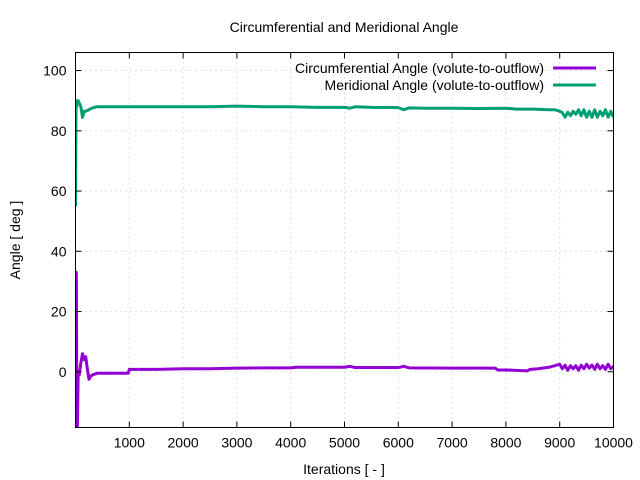  What do you see at coordinates (236, 443) in the screenshot?
I see `x-tick-label: 3000` at bounding box center [236, 443].